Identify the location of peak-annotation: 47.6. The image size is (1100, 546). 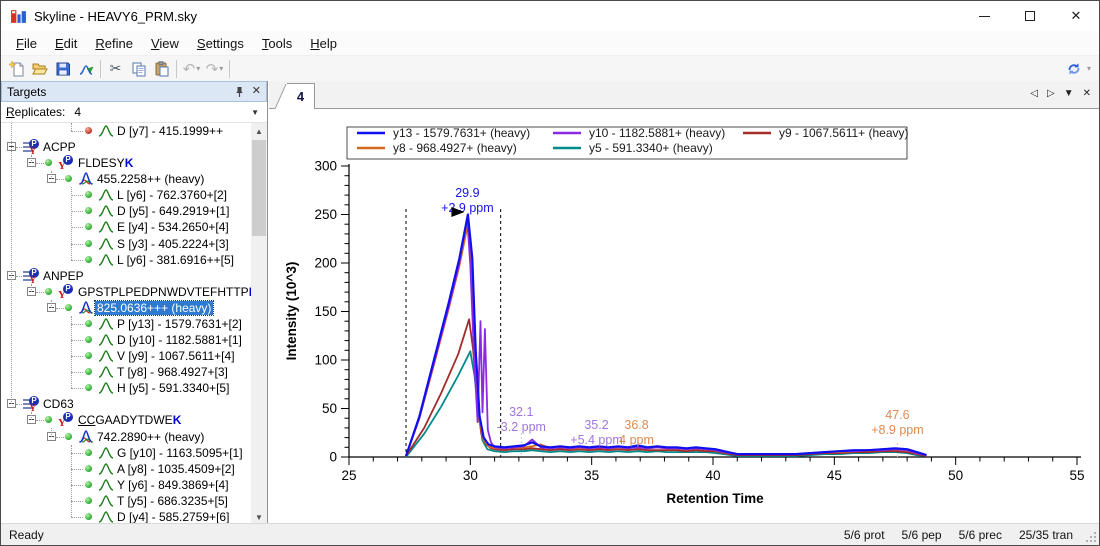
(897, 415).